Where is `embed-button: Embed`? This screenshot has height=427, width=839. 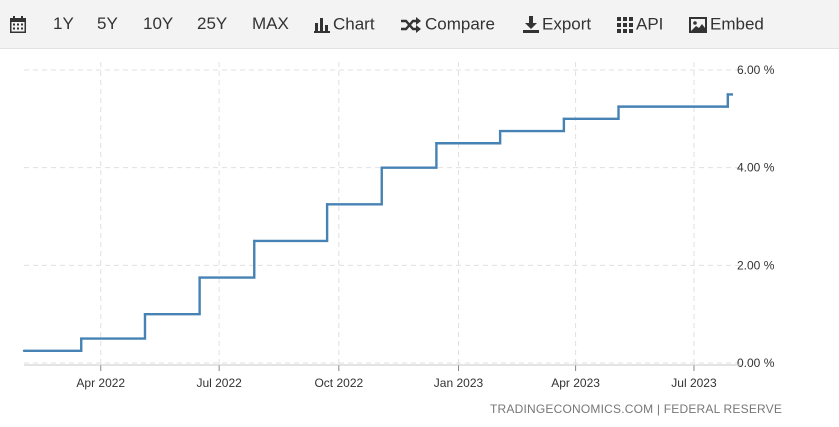
embed-button: Embed is located at coordinates (726, 24).